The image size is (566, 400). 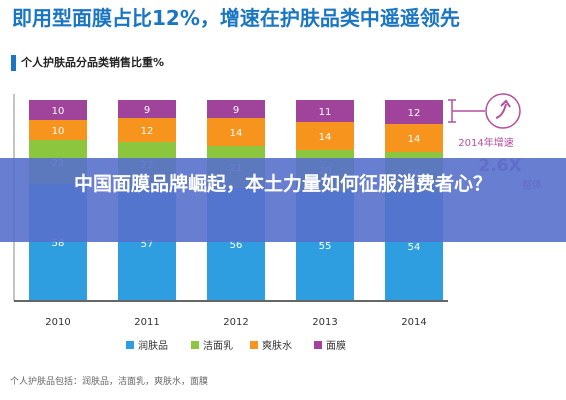 I want to click on legend-label: 润肤品, so click(x=153, y=345).